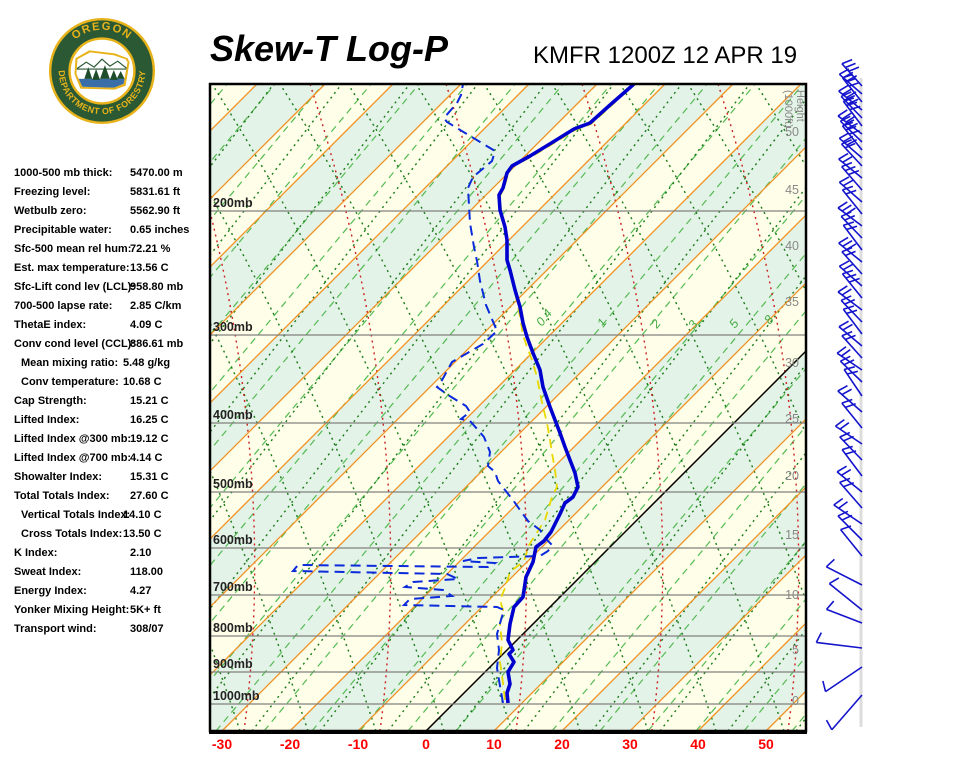 The width and height of the screenshot is (960, 773). I want to click on stat-value: 0.65 inches, so click(160, 230).